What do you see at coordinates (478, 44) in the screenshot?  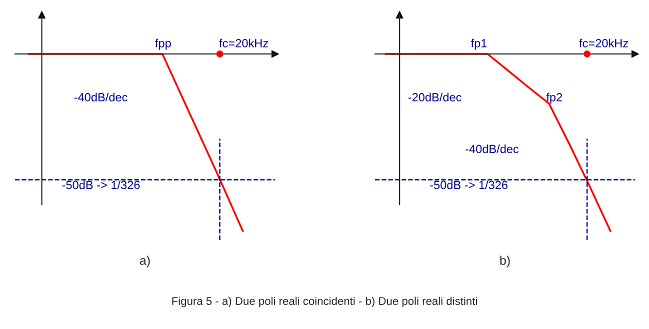 I see `text: fp1` at bounding box center [478, 44].